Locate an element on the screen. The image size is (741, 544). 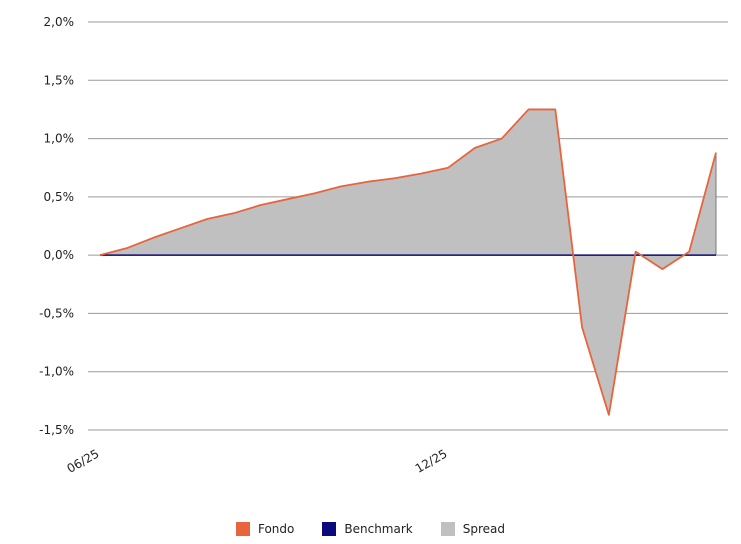
y-tick-label-5: -0,5% is located at coordinates (56, 313).